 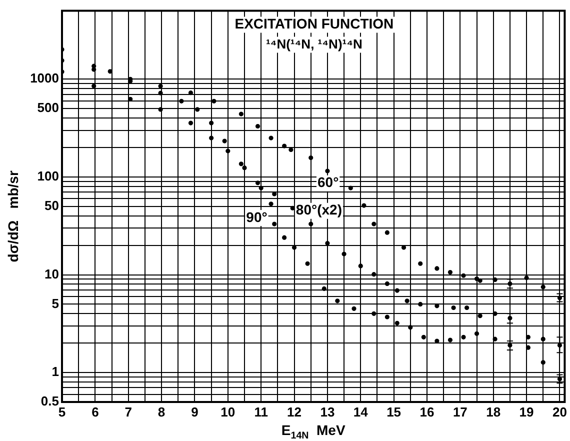 I want to click on y-tick-label: 100, so click(x=48, y=176).